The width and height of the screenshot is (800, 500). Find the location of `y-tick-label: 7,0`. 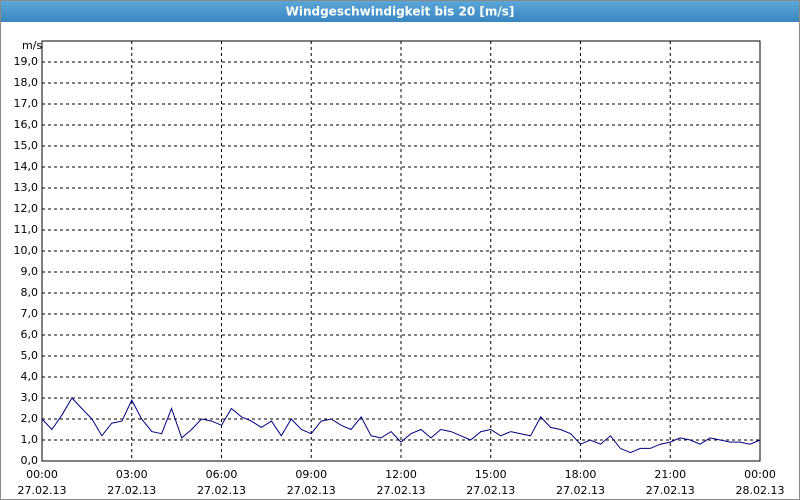

y-tick-label: 7,0 is located at coordinates (30, 313).